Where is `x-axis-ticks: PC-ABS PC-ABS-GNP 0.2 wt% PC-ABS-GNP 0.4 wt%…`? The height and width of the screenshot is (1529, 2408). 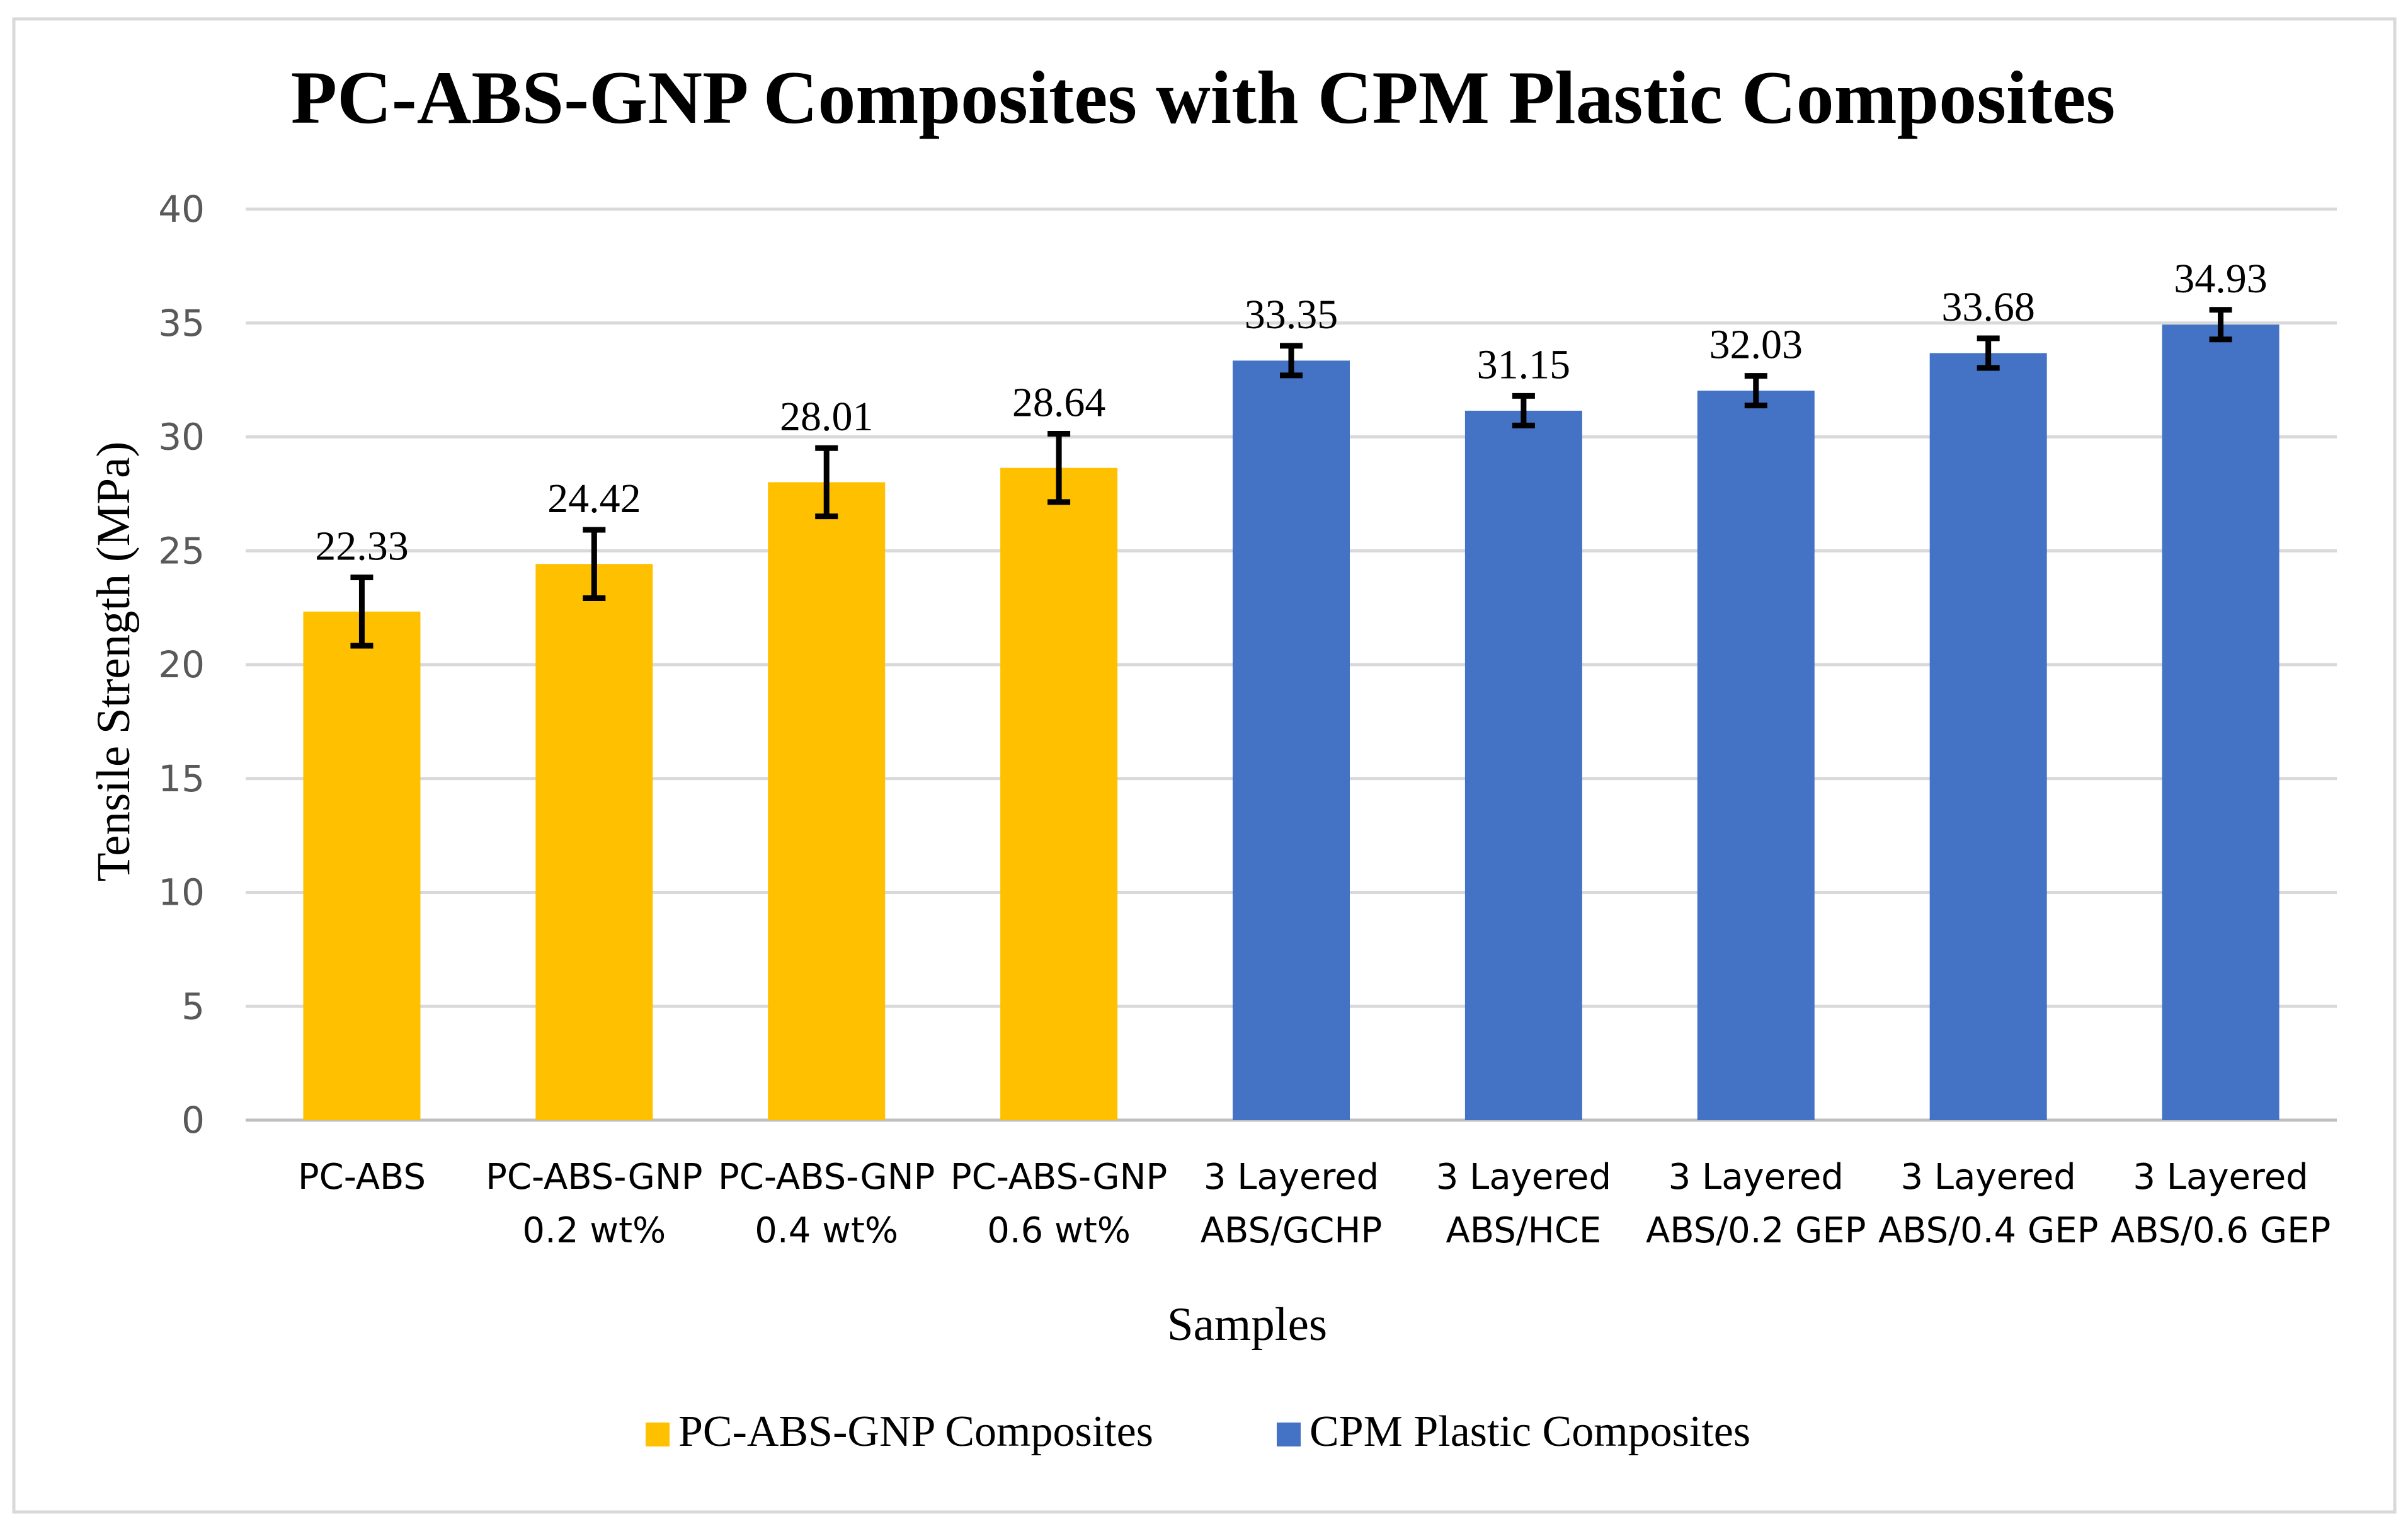 x-axis-ticks: PC-ABS PC-ABS-GNP 0.2 wt% PC-ABS-GNP 0.4 wt%… is located at coordinates (1314, 1204).